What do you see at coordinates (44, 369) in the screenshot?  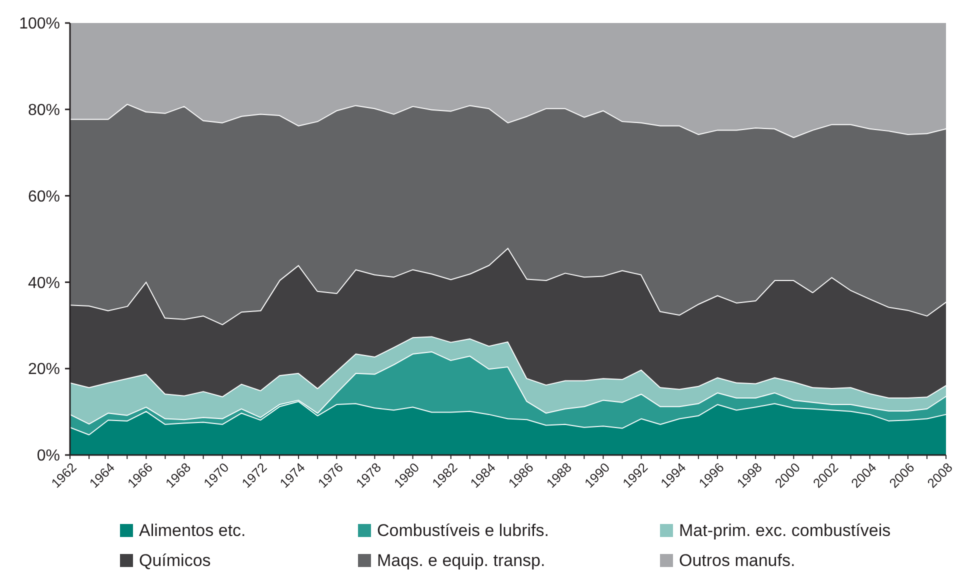 I see `y-tick-label: 20%` at bounding box center [44, 369].